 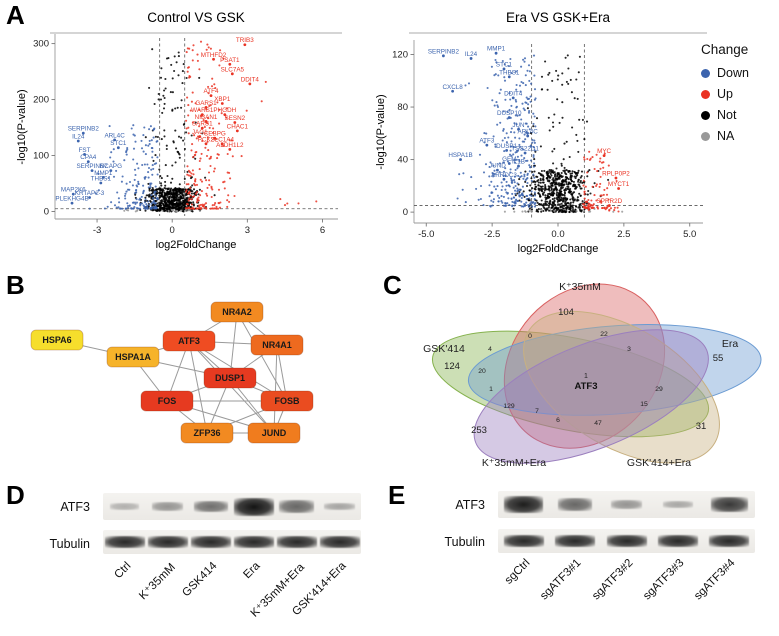 I want to click on gene-label: SERPINB2, so click(x=444, y=51).